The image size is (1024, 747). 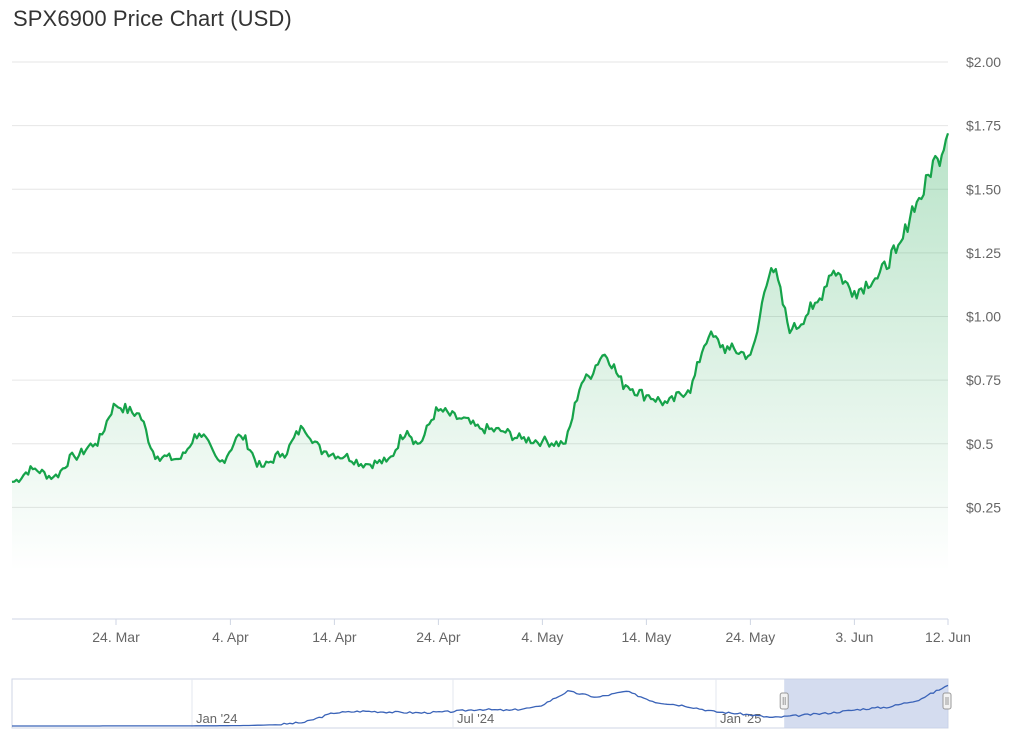 What do you see at coordinates (866, 703) in the screenshot?
I see `navigator-selection` at bounding box center [866, 703].